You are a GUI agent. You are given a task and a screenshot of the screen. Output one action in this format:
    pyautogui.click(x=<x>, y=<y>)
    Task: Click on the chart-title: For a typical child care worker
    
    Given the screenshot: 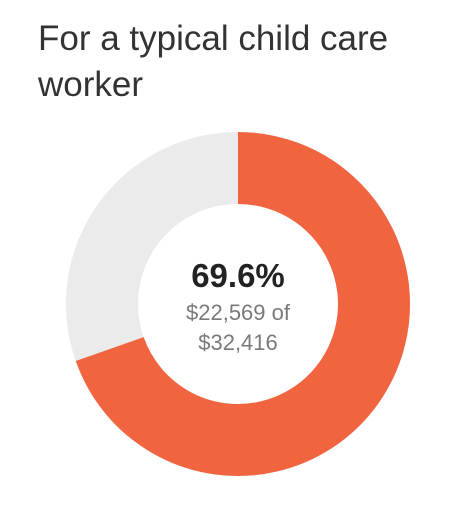 What is the action you would take?
    pyautogui.click(x=213, y=61)
    